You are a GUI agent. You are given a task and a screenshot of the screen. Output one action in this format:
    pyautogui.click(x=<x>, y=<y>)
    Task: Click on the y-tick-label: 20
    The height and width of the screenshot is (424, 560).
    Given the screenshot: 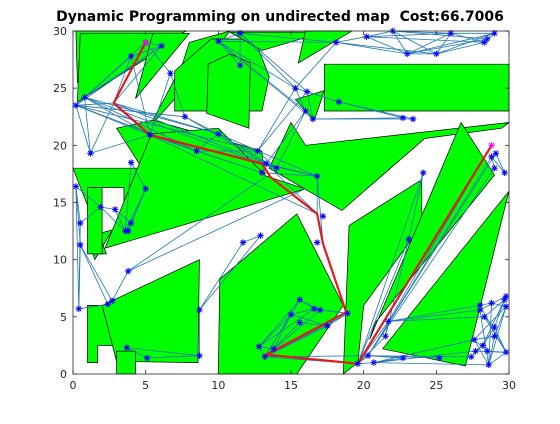 What is the action you would take?
    pyautogui.click(x=60, y=145)
    